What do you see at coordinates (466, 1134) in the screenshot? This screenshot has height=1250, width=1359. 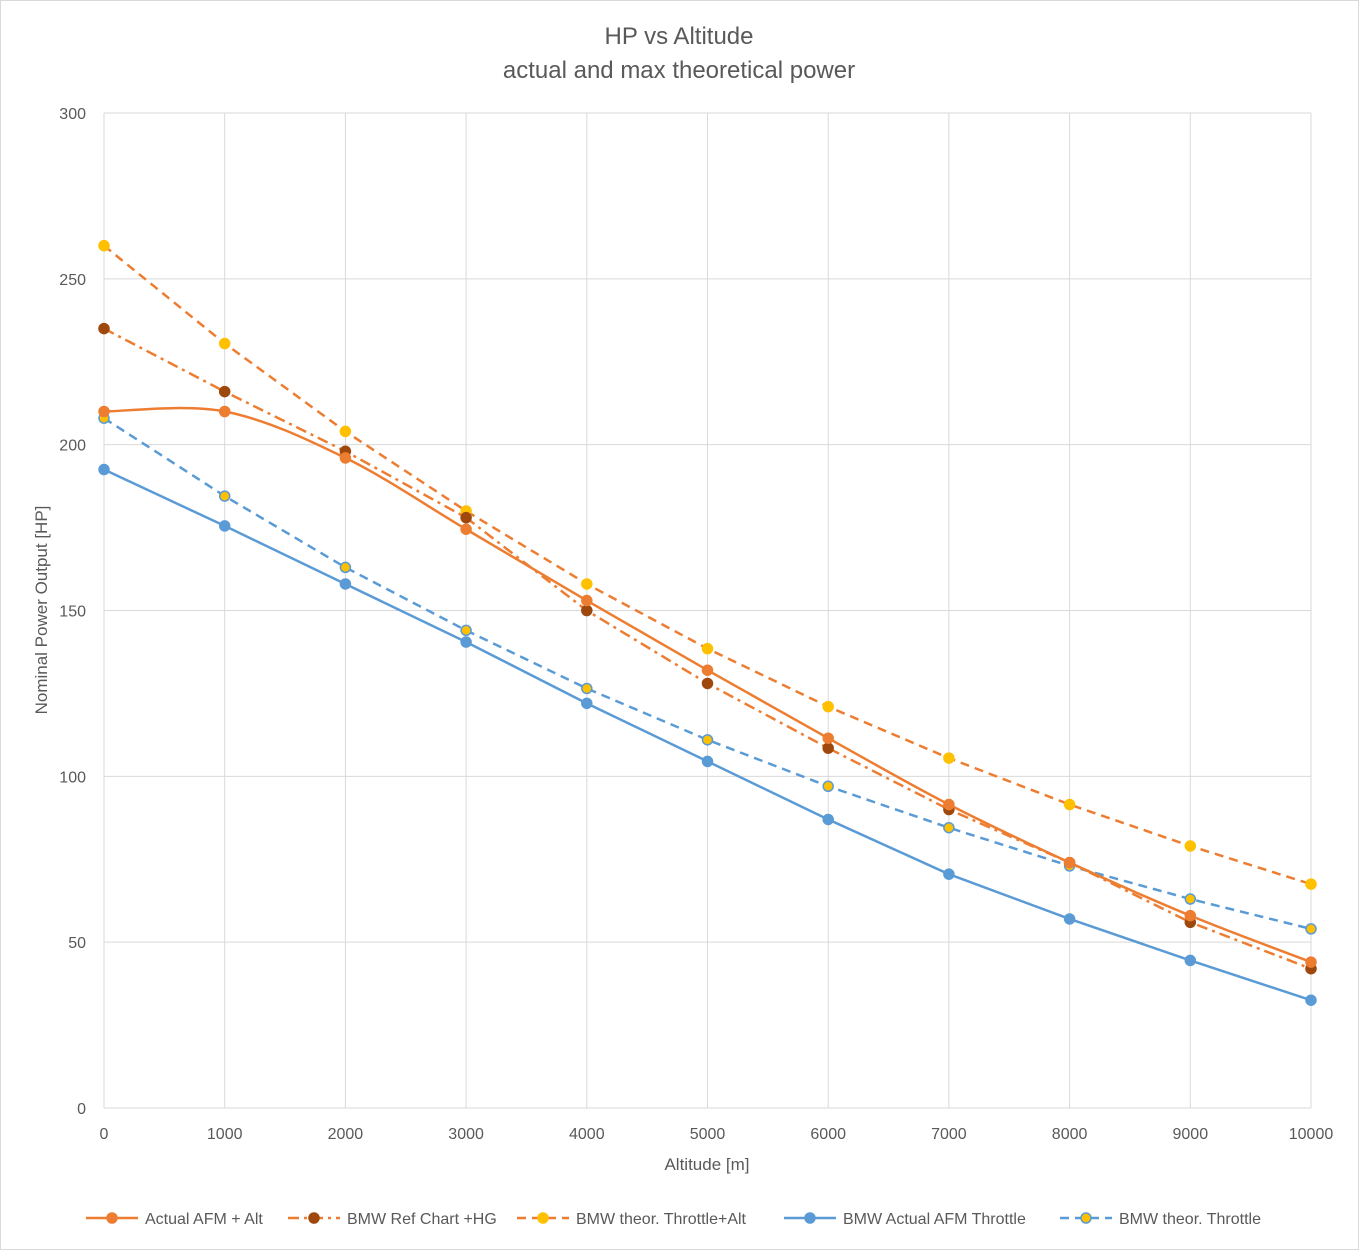 I see `x-tick-label: 3000` at bounding box center [466, 1134].